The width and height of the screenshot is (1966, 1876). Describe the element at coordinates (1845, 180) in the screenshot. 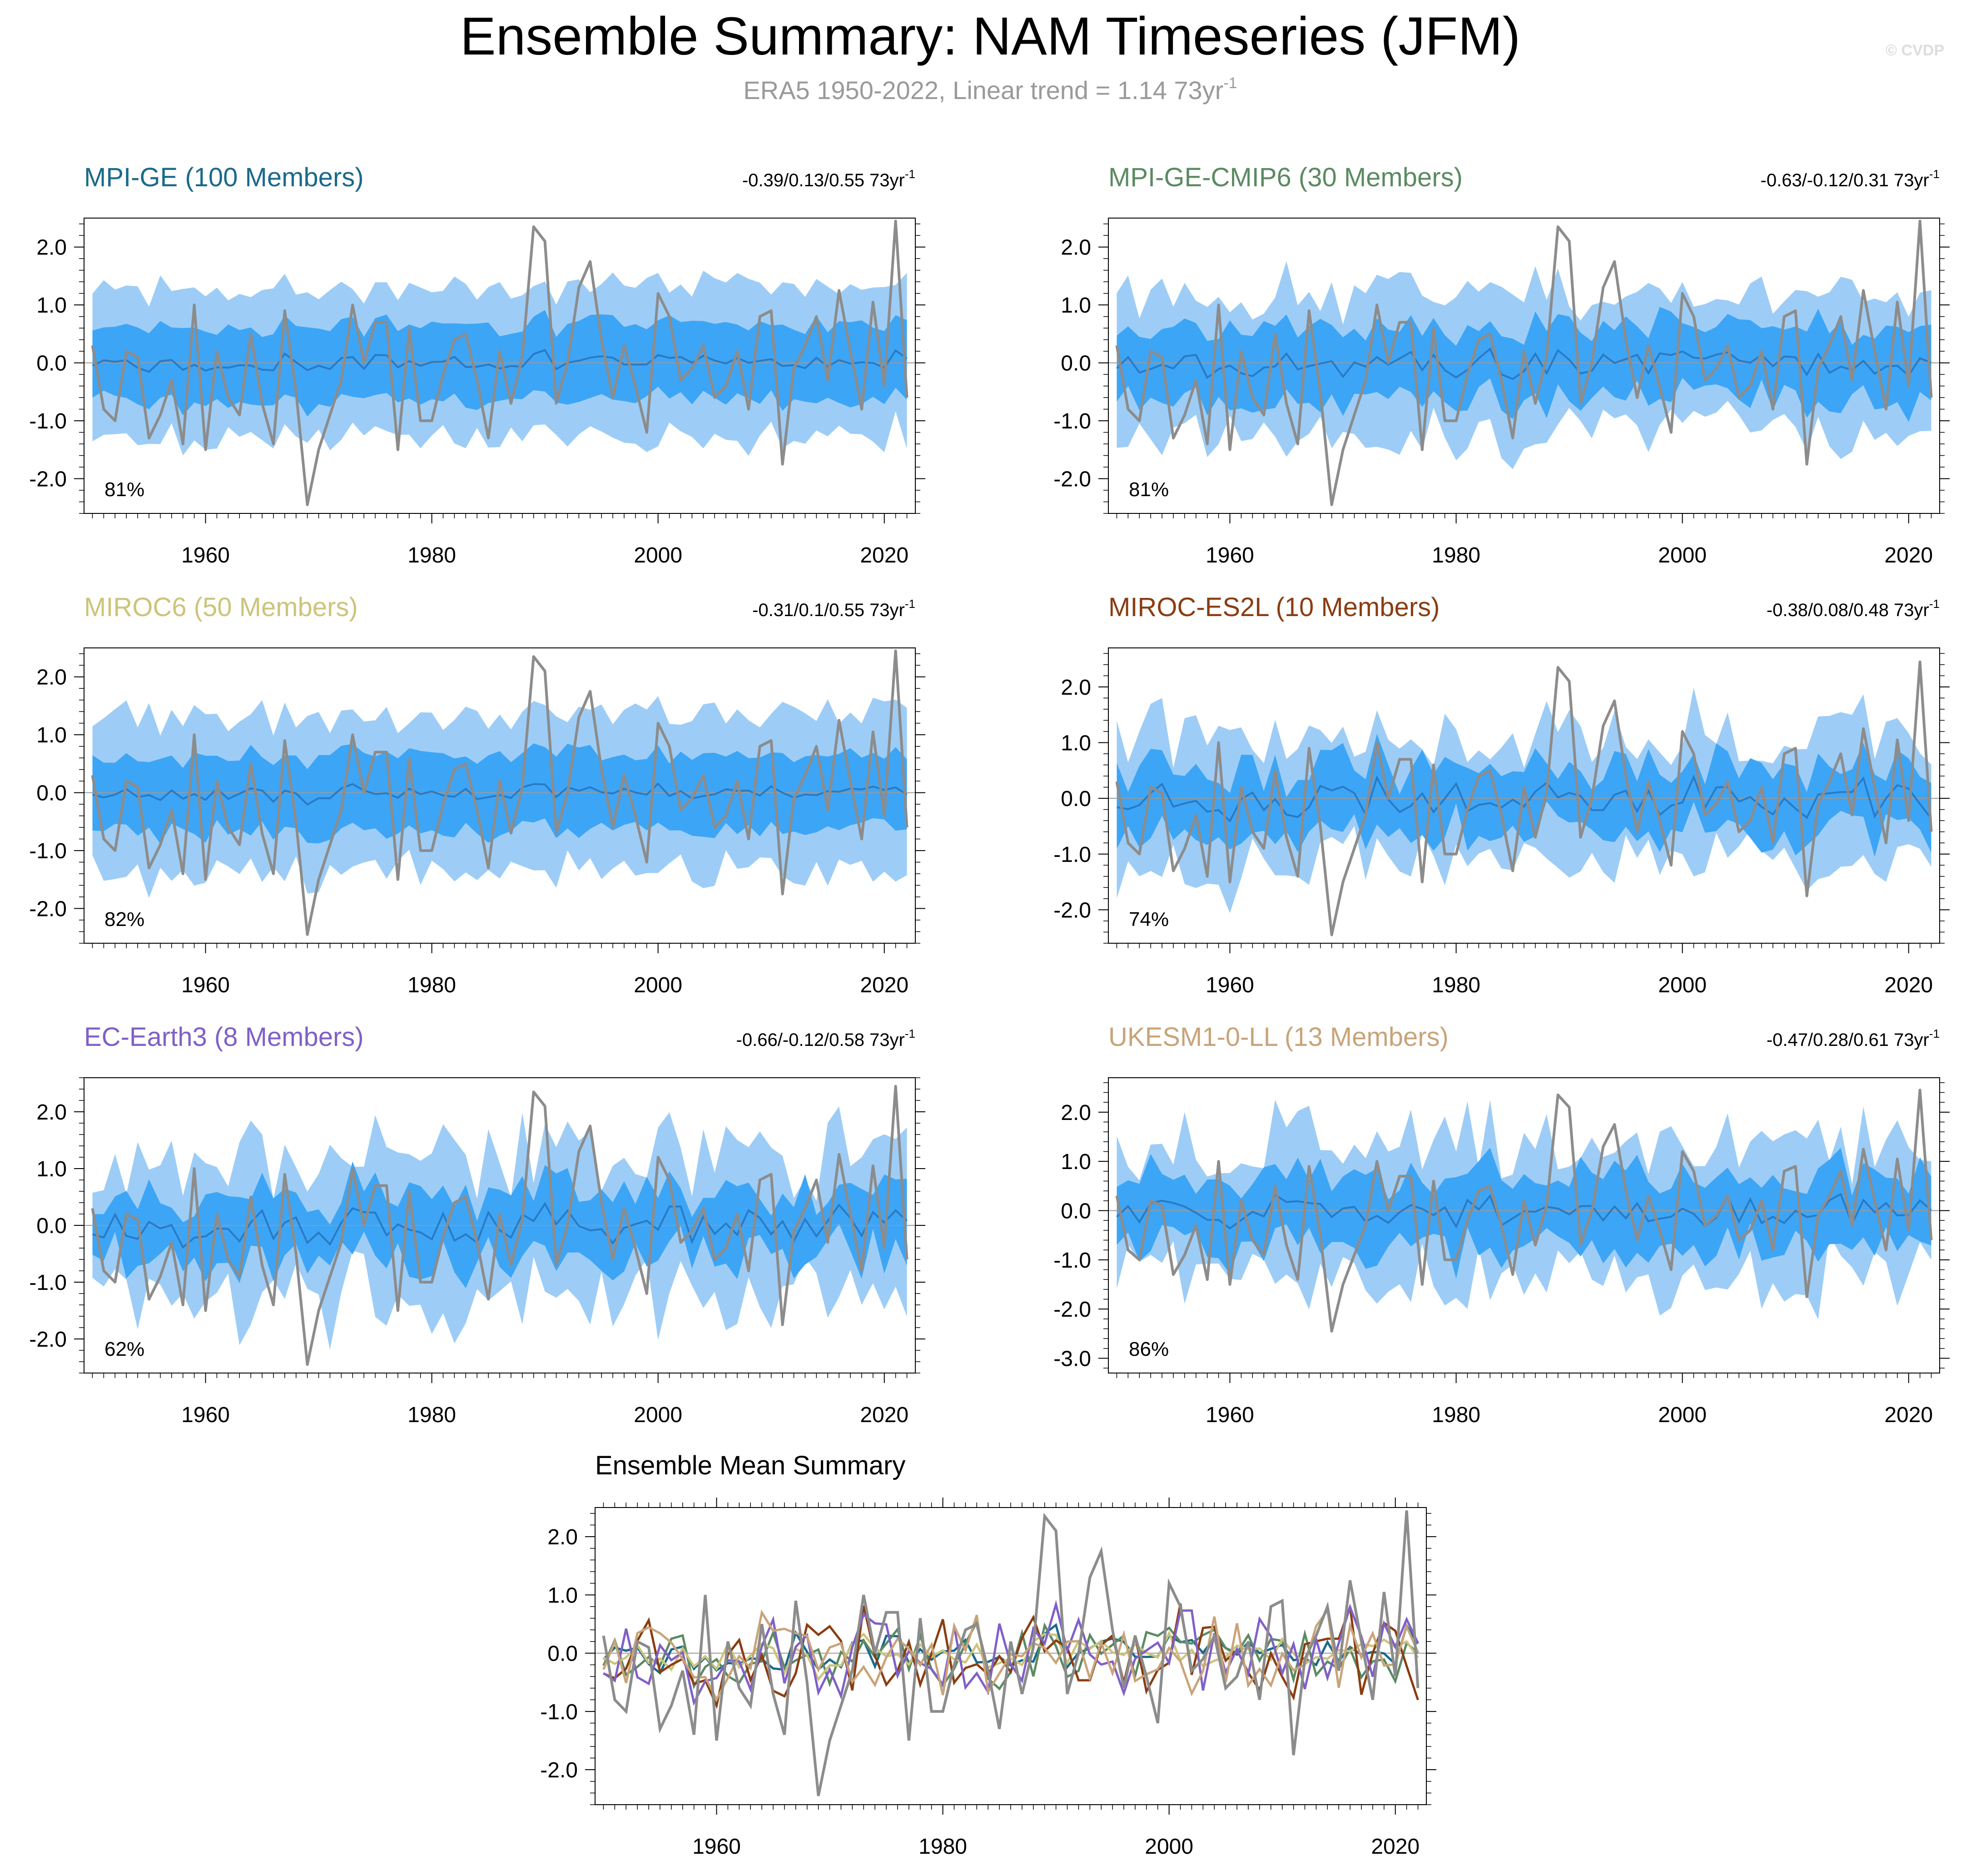

I see `trend-range-text: -0.63/-0.12/0.31 73yr` at that location.